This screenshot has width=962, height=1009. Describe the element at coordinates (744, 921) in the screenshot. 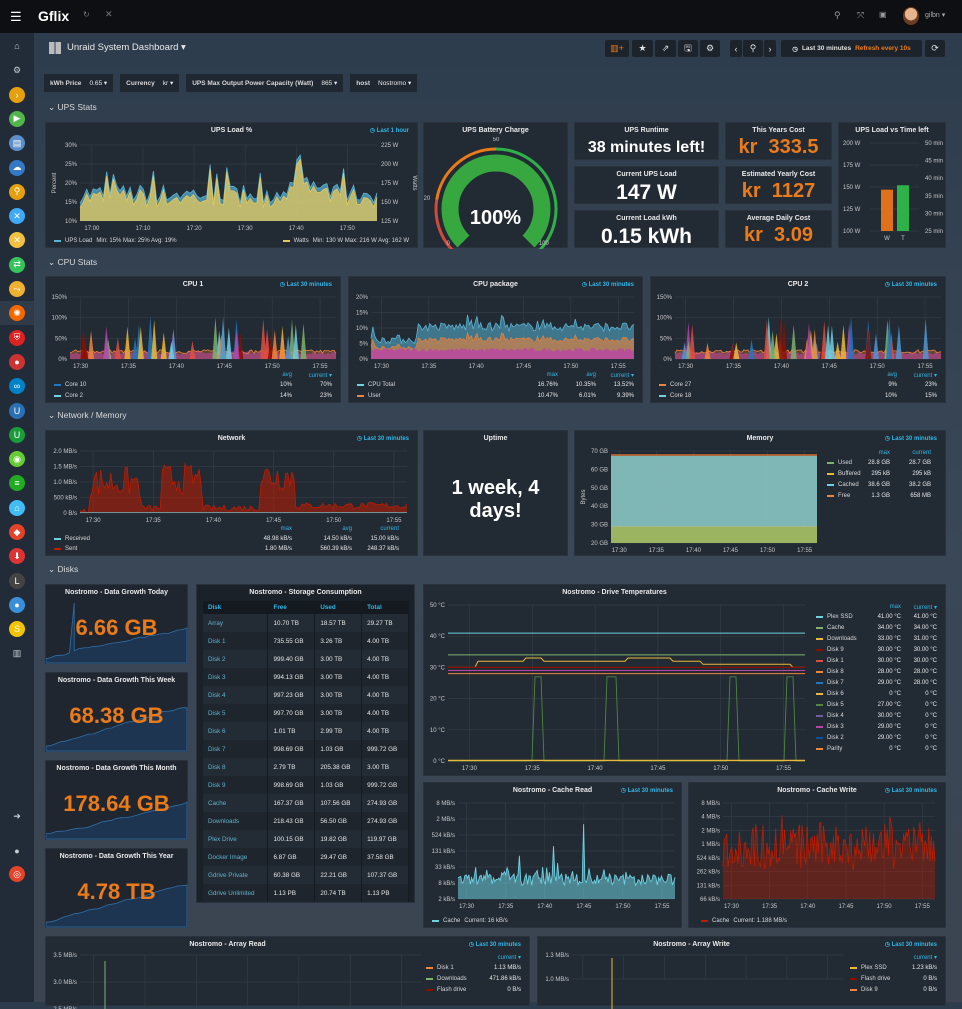

I see `legend-cache: Cache Current: 1.188 MB/s` at that location.